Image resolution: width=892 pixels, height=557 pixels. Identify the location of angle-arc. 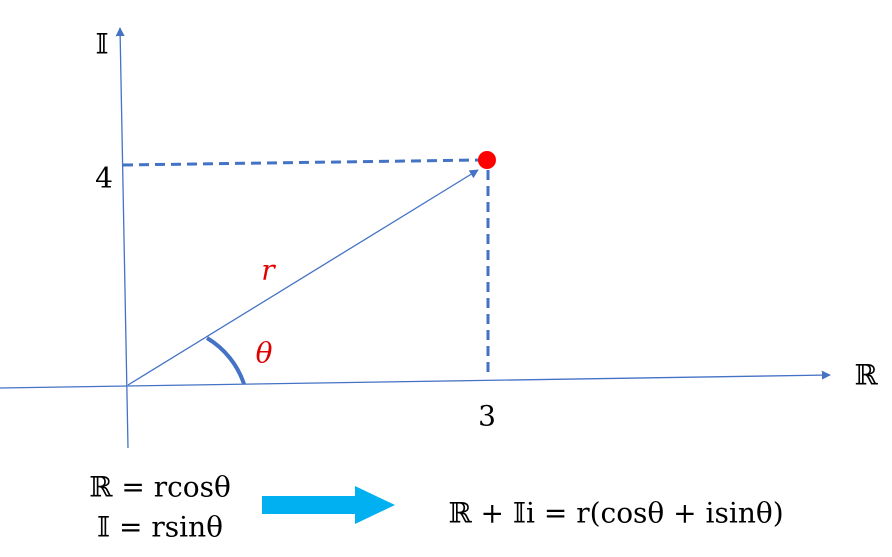
(225, 360).